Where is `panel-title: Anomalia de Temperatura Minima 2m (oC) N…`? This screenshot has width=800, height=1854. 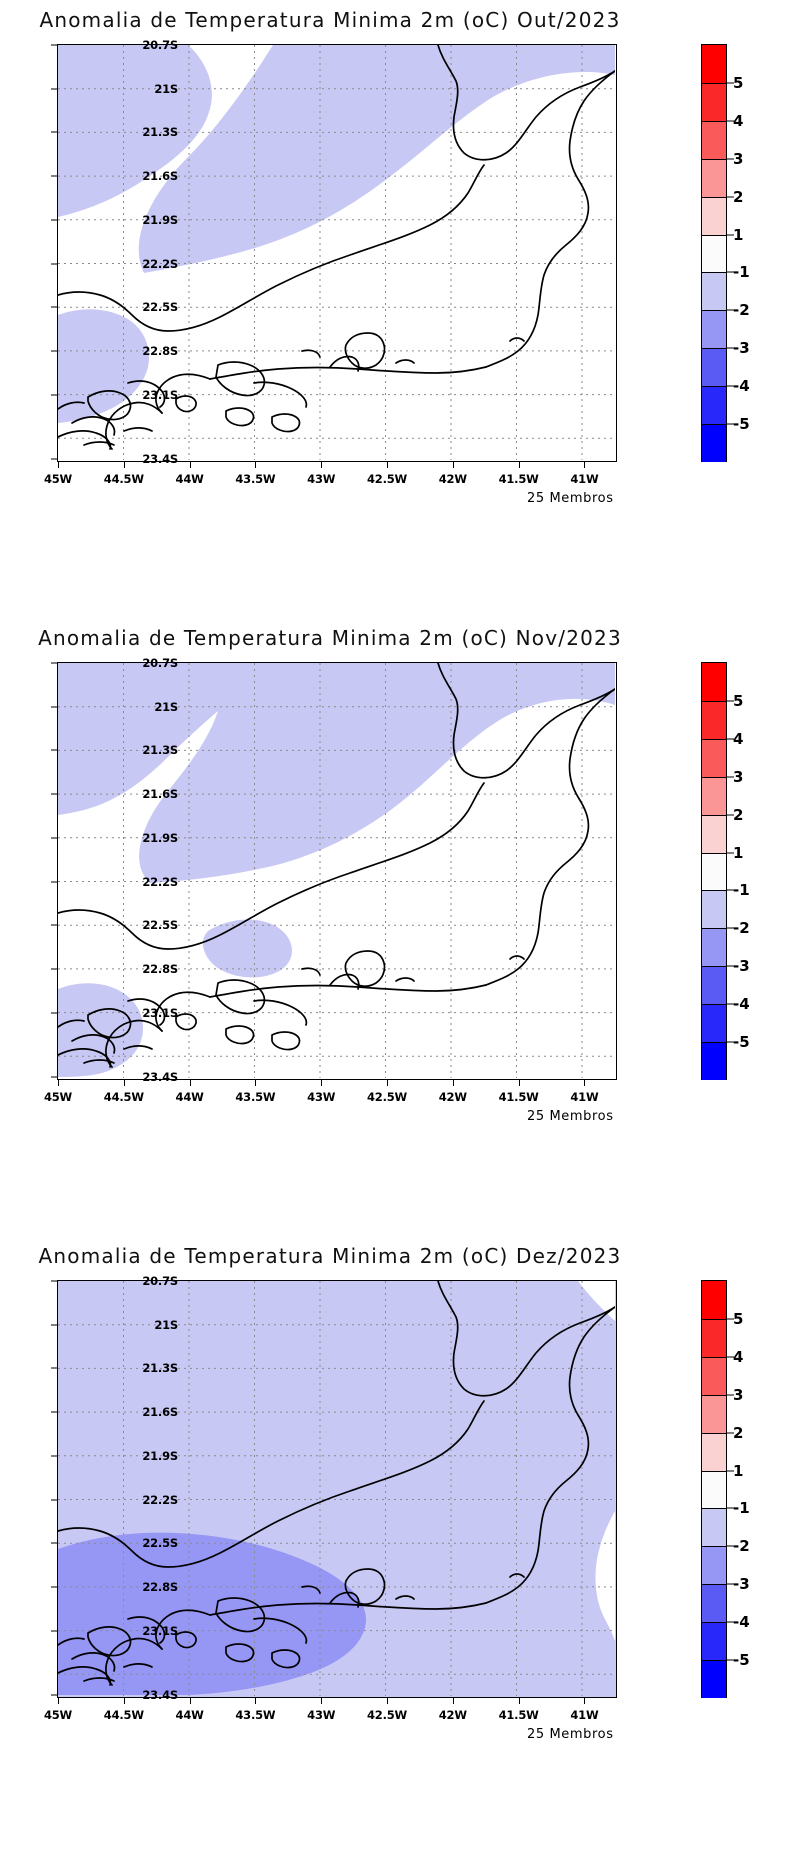
panel-title: Anomalia de Temperatura Minima 2m (oC) N… is located at coordinates (330, 638).